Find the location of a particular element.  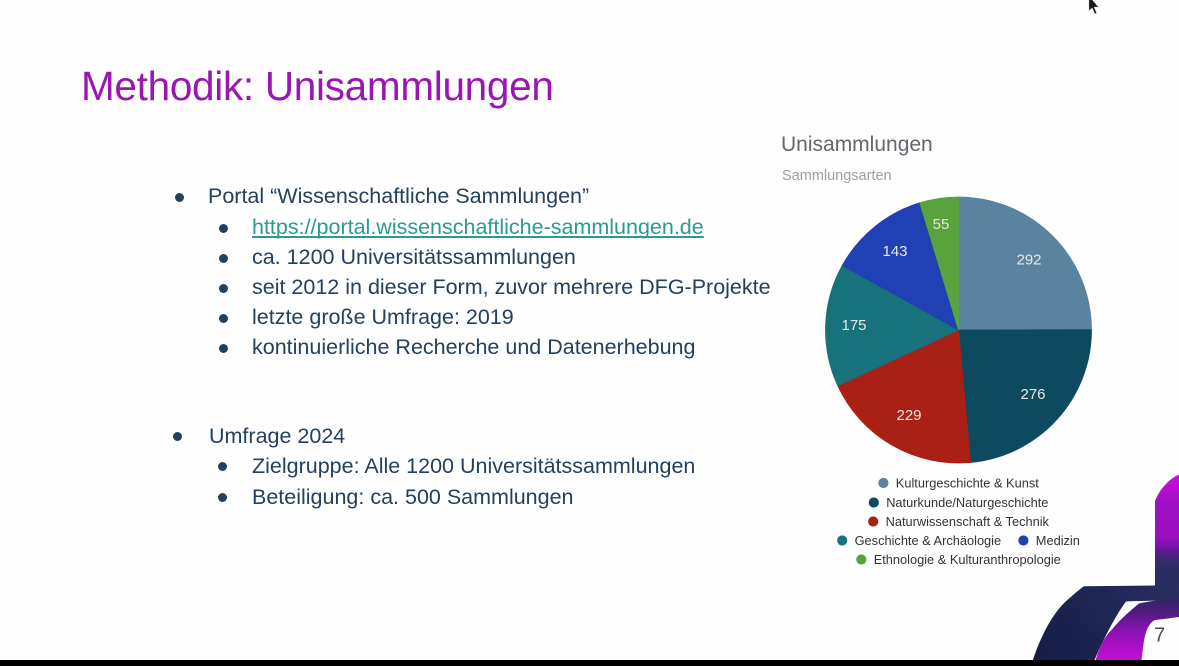

svg-text: 292 is located at coordinates (1028, 260).